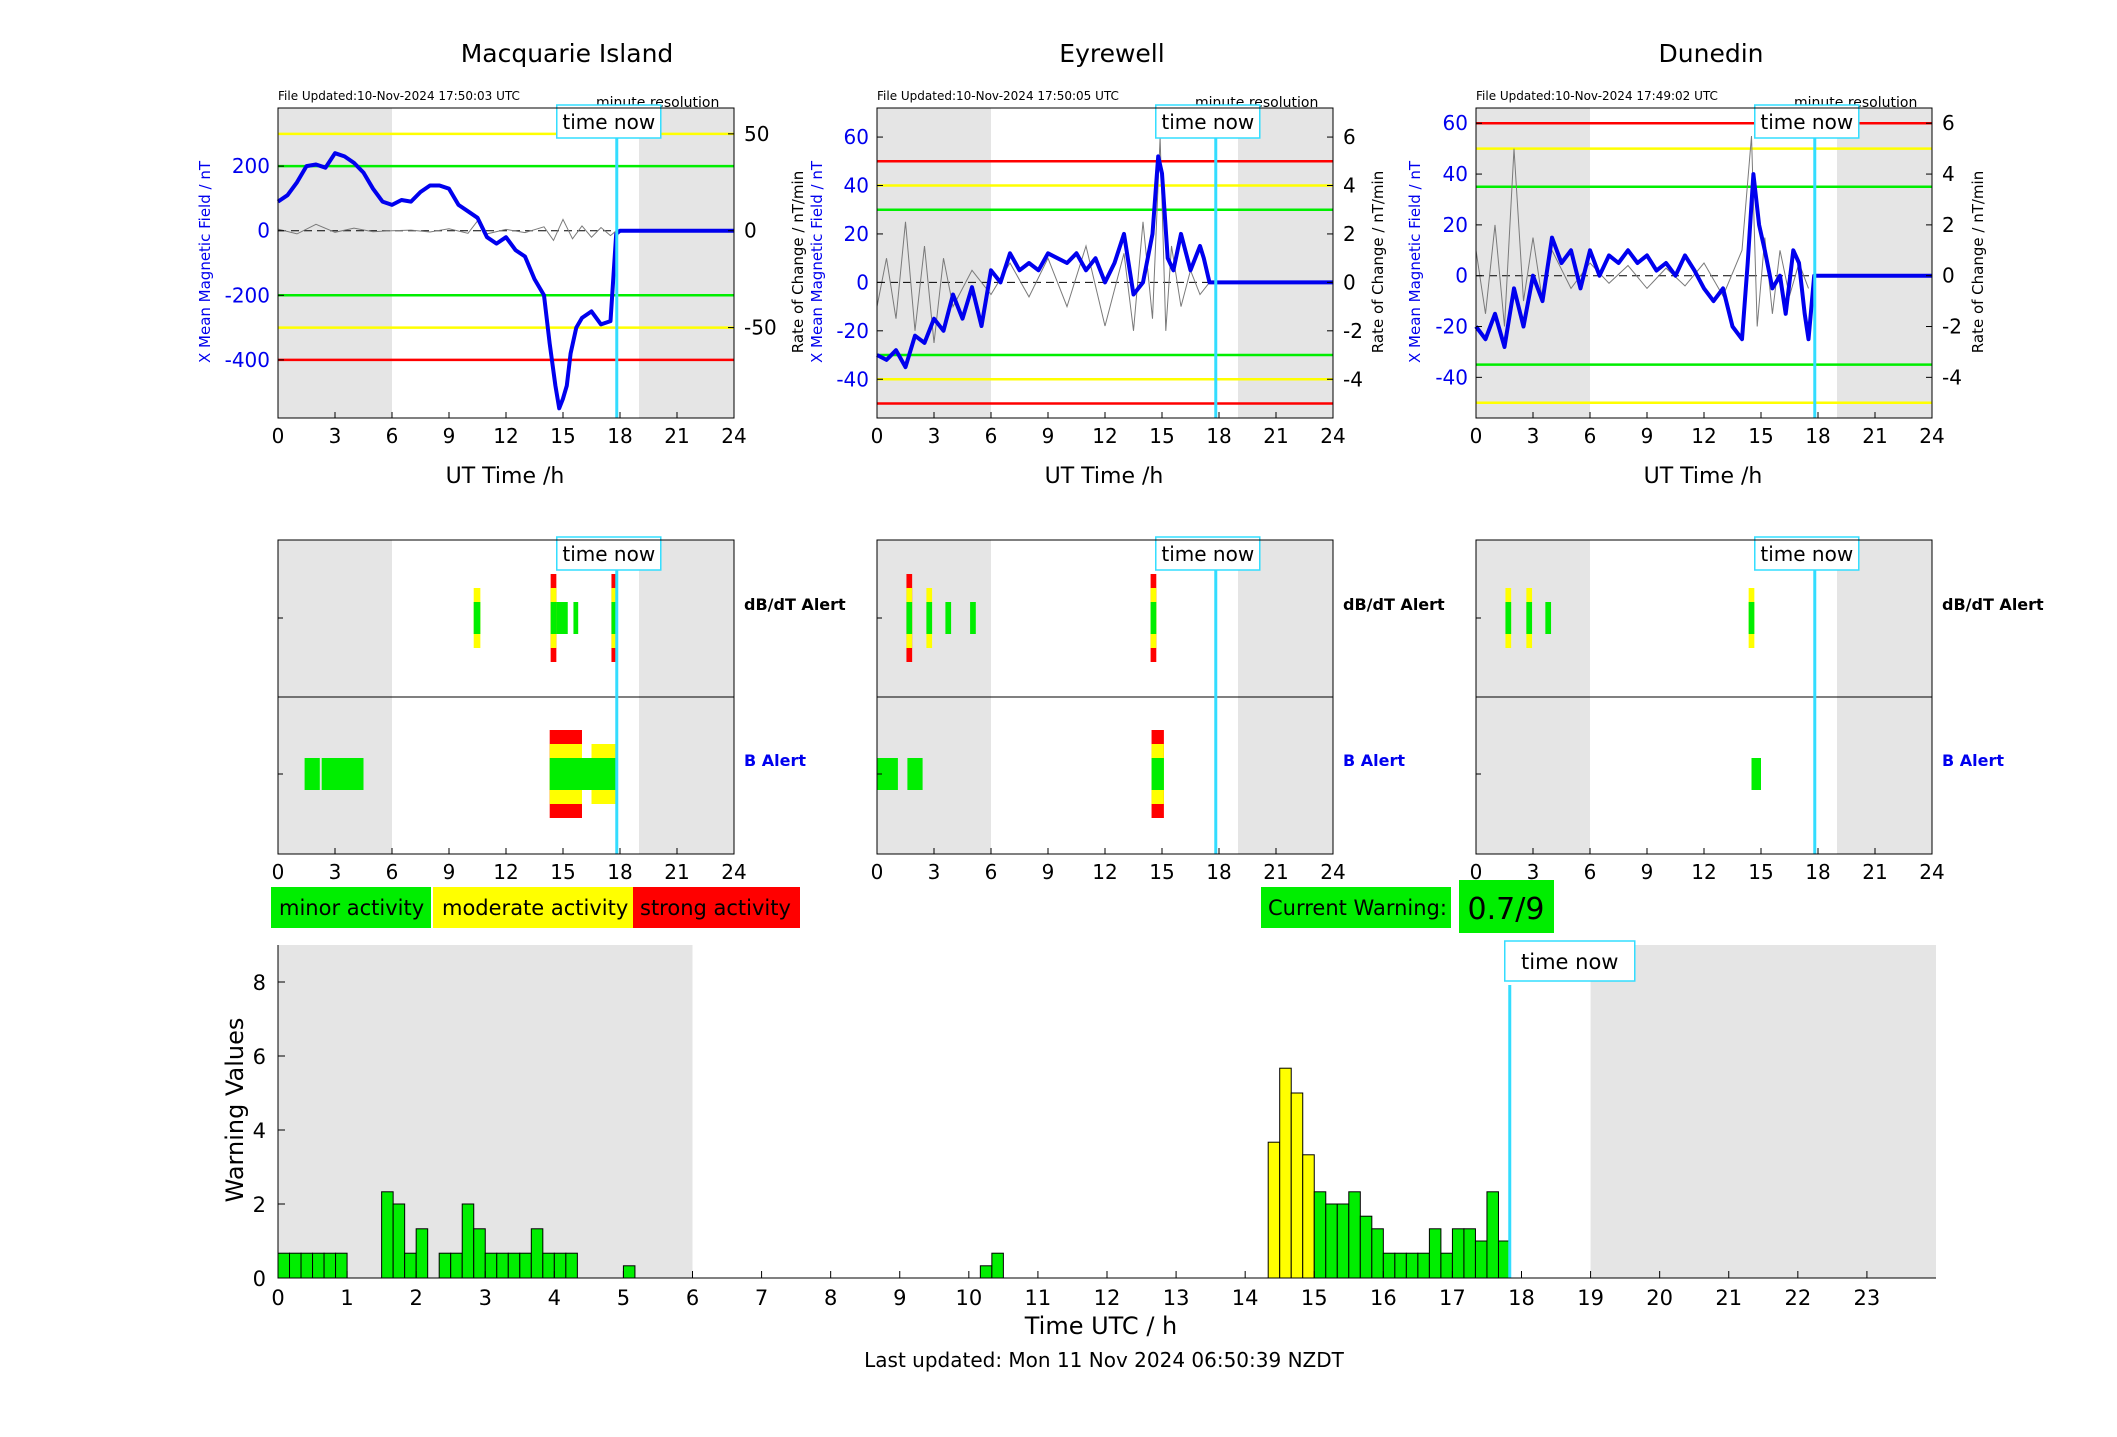  I want to click on rate-of-change-series, so click(1642, 231).